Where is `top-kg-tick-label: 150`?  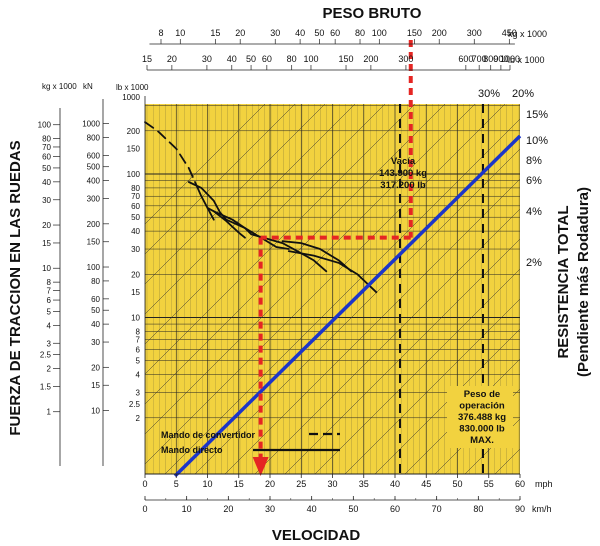
top-kg-tick-label: 150 is located at coordinates (414, 33).